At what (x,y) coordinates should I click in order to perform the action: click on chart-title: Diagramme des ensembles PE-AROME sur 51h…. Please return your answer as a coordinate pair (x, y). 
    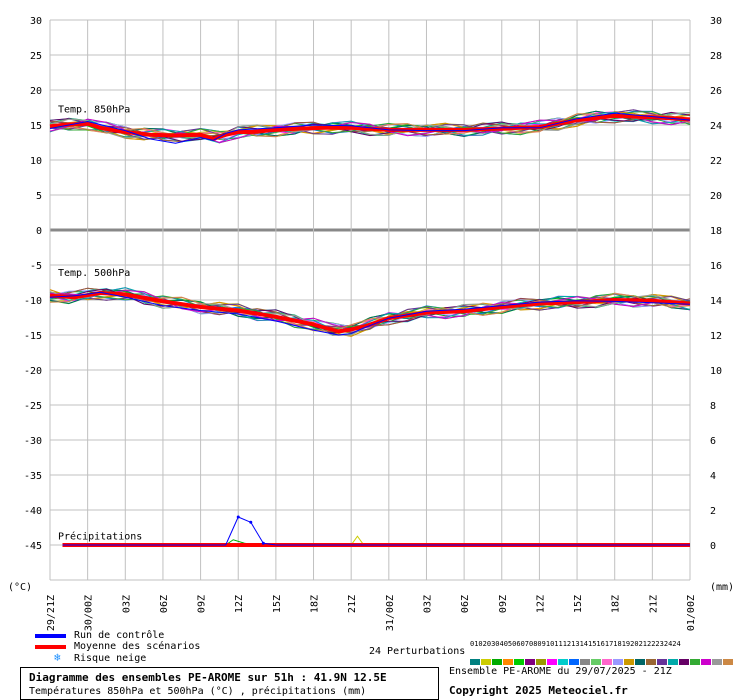
    Looking at the image, I should click on (208, 677).